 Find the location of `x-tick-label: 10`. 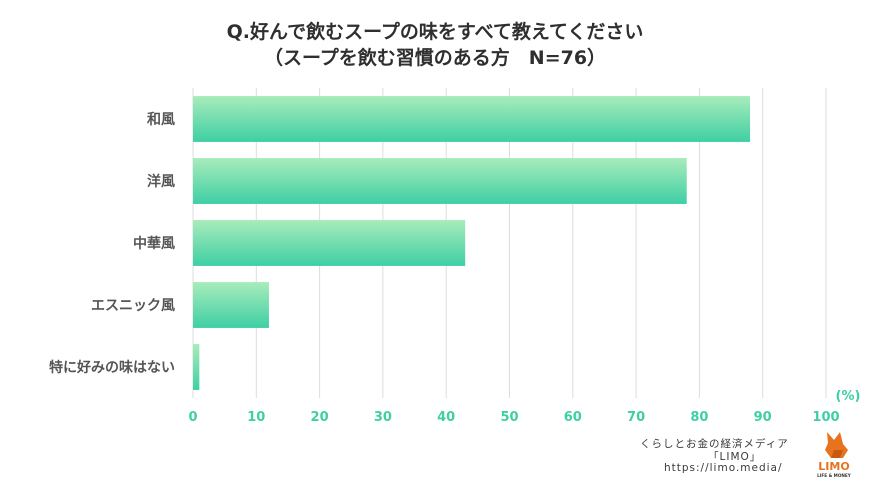

x-tick-label: 10 is located at coordinates (256, 417).